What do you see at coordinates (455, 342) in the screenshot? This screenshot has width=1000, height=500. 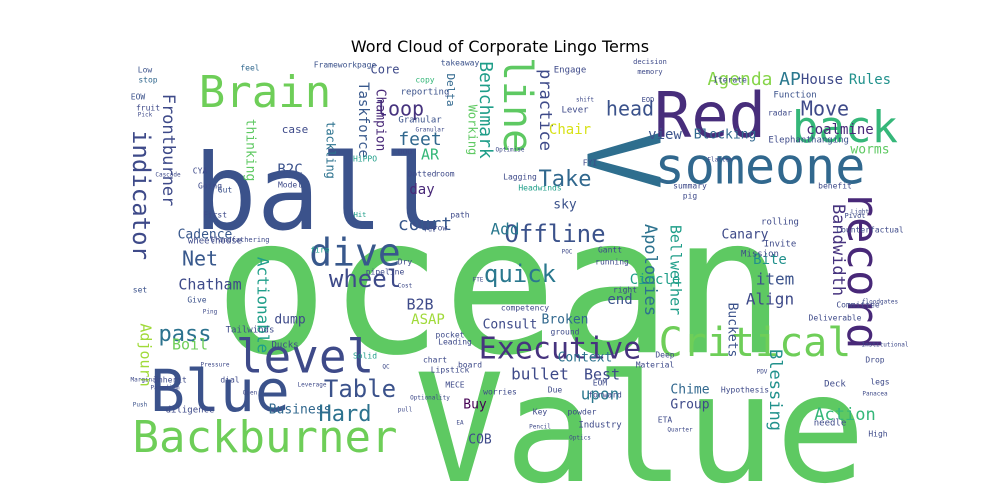 I see `word-leading: Leading` at bounding box center [455, 342].